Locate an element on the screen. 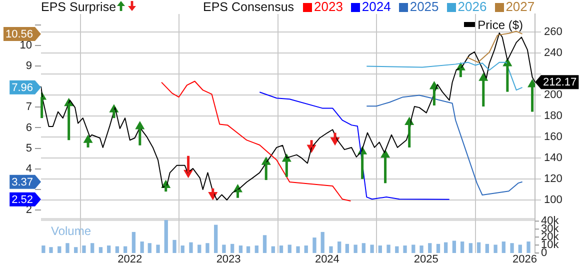 This screenshot has width=579, height=264. x-tick-label: 2026 is located at coordinates (524, 259).